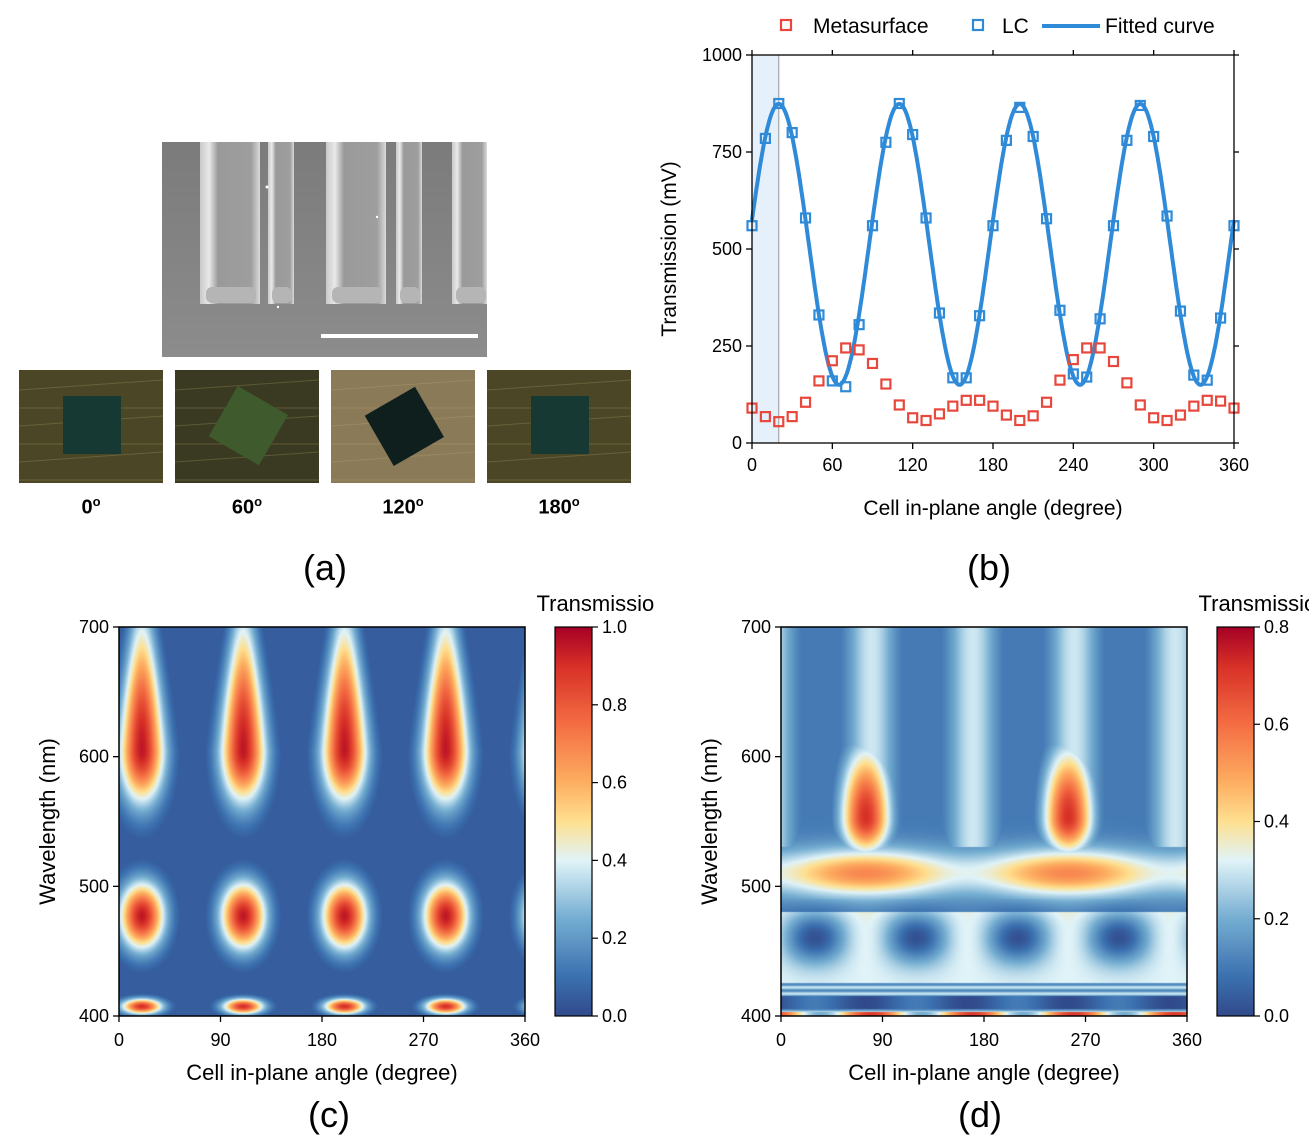 The height and width of the screenshot is (1143, 1309). I want to click on series-metasurface, so click(993, 385).